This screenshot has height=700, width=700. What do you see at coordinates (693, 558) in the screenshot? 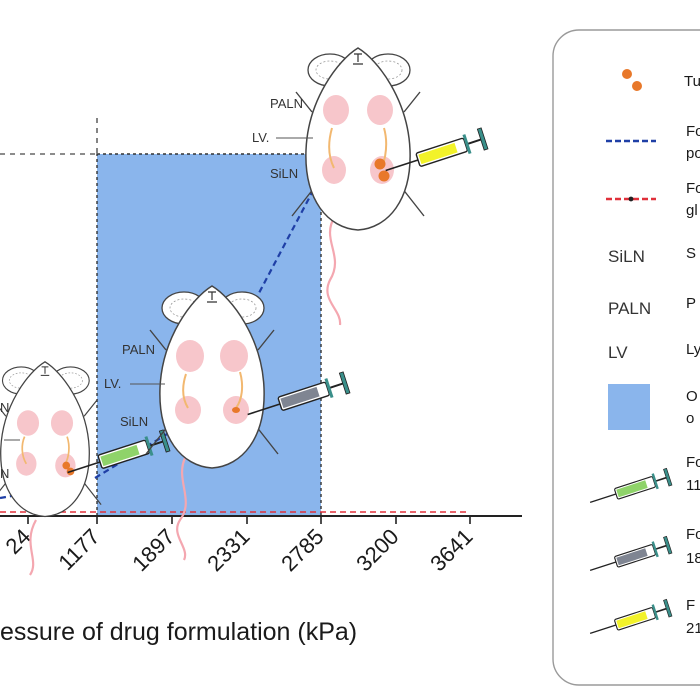
I see `legend-text: 18` at bounding box center [693, 558].